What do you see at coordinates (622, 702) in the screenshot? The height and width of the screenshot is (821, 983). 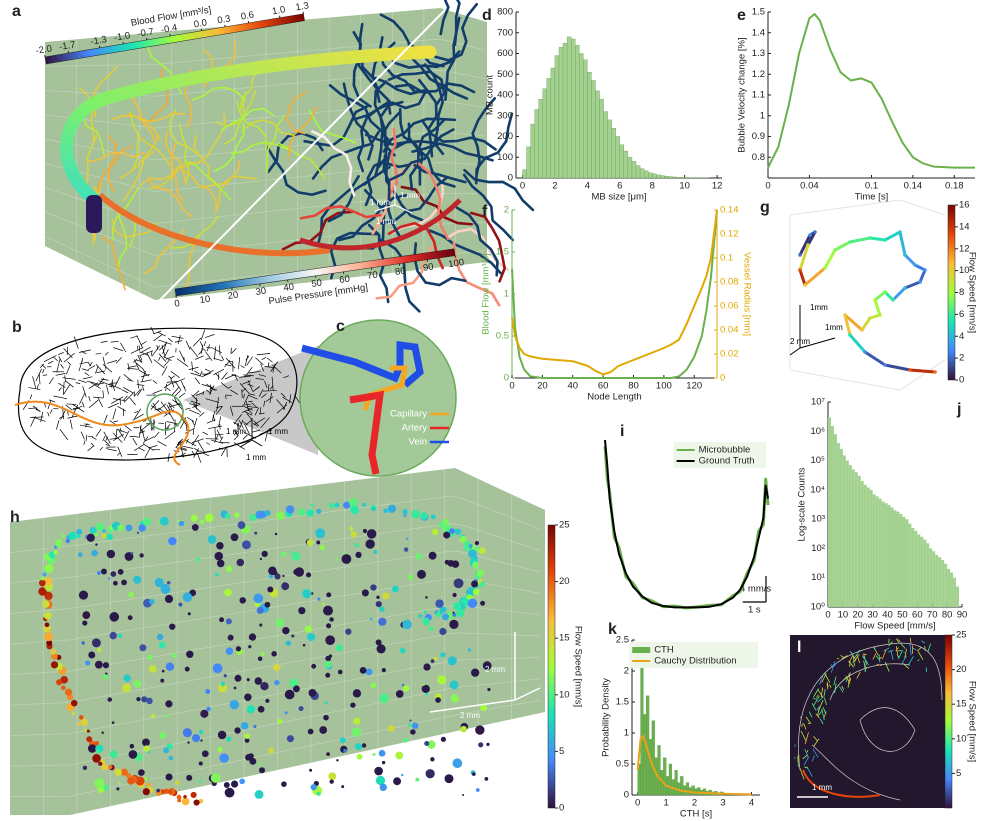 I see `y-tick-label: 1.5` at bounding box center [622, 702].